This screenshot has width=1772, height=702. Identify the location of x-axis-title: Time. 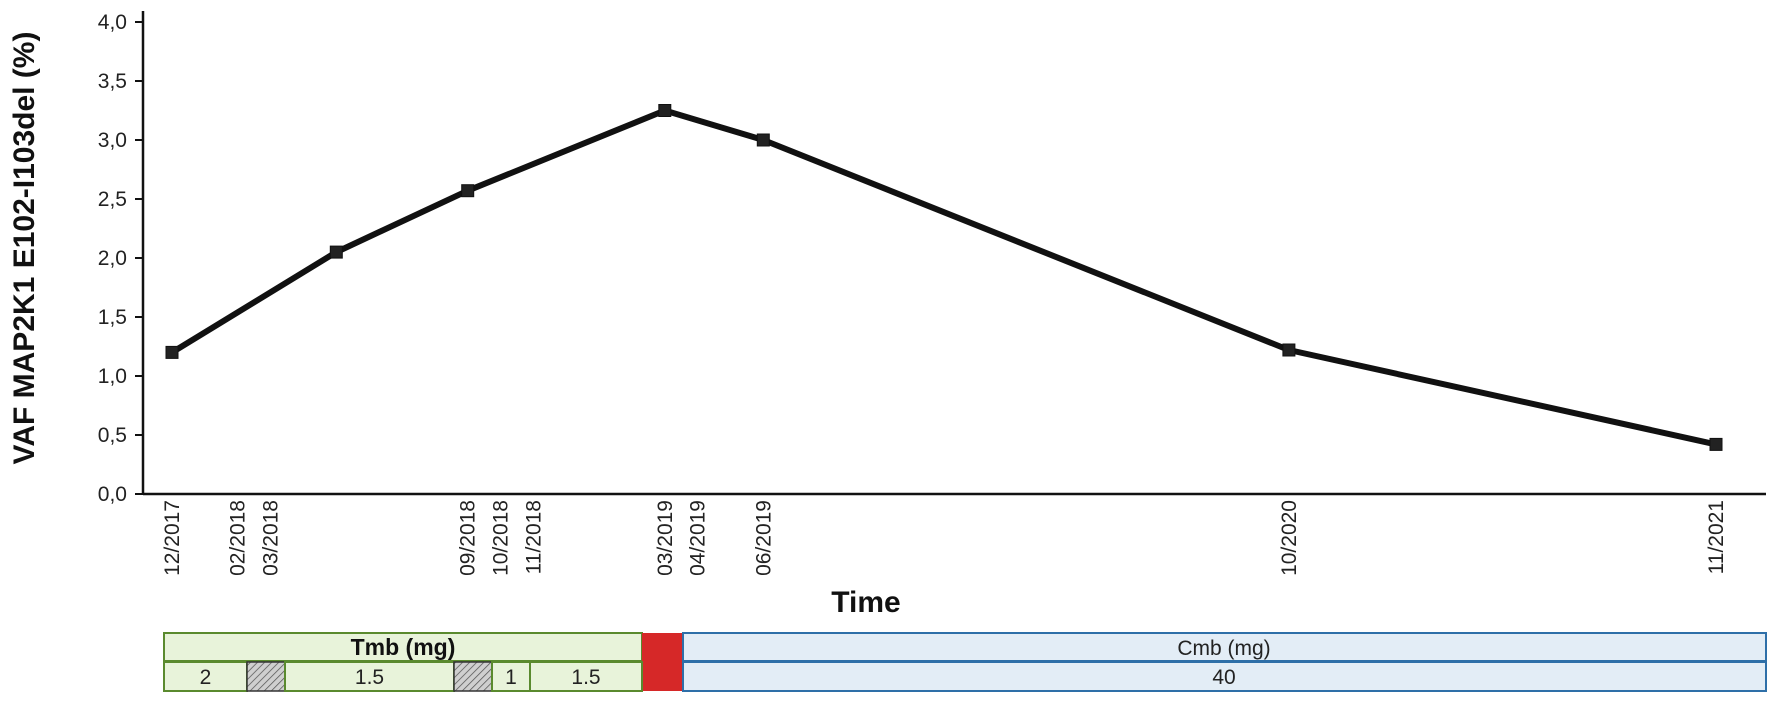
(865, 602).